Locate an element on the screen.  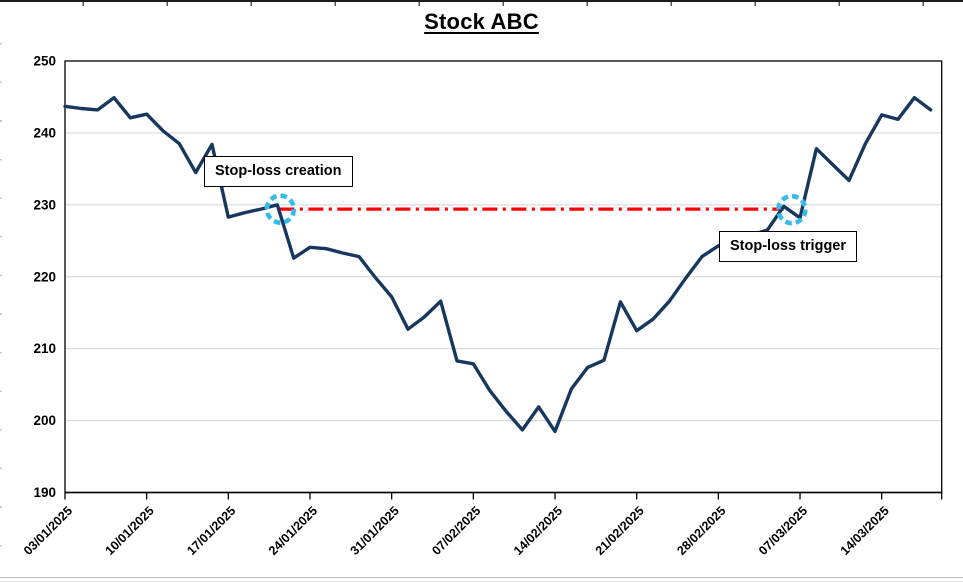
x-axis-label: 24/01/2025 is located at coordinates (293, 531).